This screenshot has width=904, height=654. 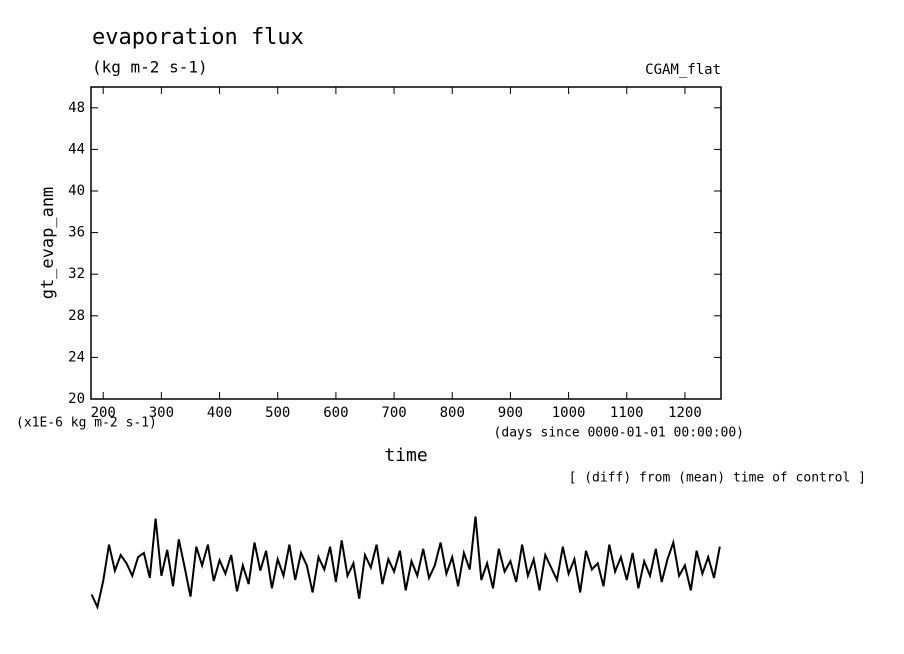 What do you see at coordinates (452, 413) in the screenshot?
I see `x-tick-label: 800` at bounding box center [452, 413].